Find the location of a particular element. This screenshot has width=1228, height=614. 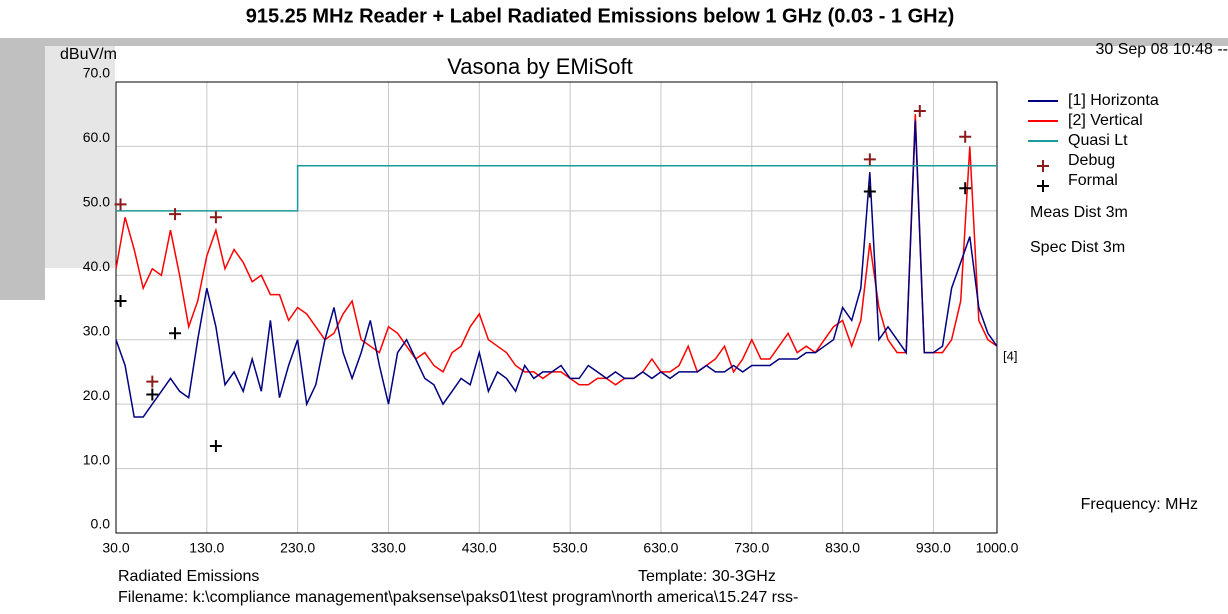

y-tick-label: 40.0 is located at coordinates (96, 266).